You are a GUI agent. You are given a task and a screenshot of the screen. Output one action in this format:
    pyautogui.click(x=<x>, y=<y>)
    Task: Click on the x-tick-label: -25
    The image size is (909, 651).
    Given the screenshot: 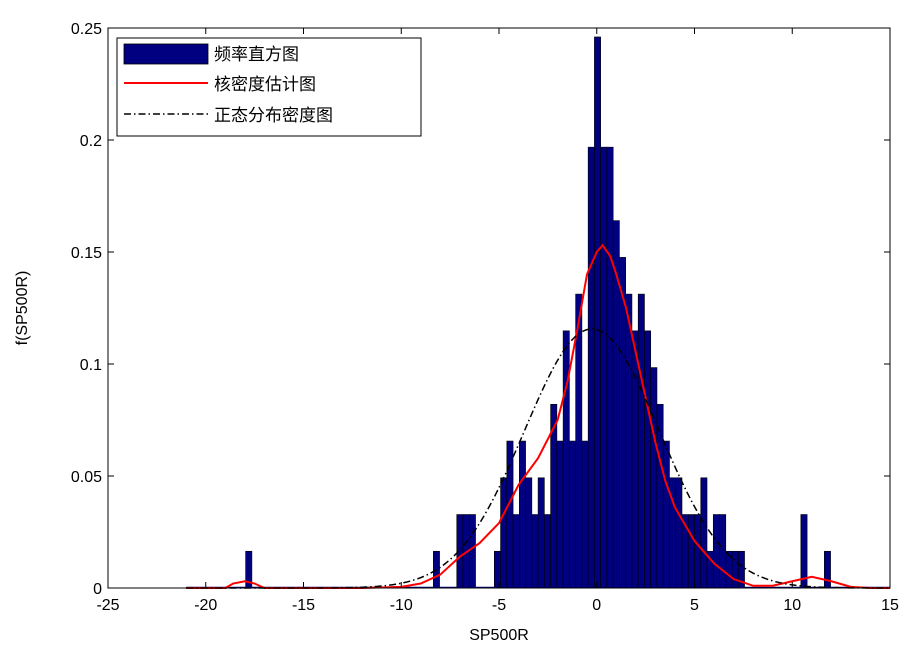 What is the action you would take?
    pyautogui.click(x=107, y=605)
    